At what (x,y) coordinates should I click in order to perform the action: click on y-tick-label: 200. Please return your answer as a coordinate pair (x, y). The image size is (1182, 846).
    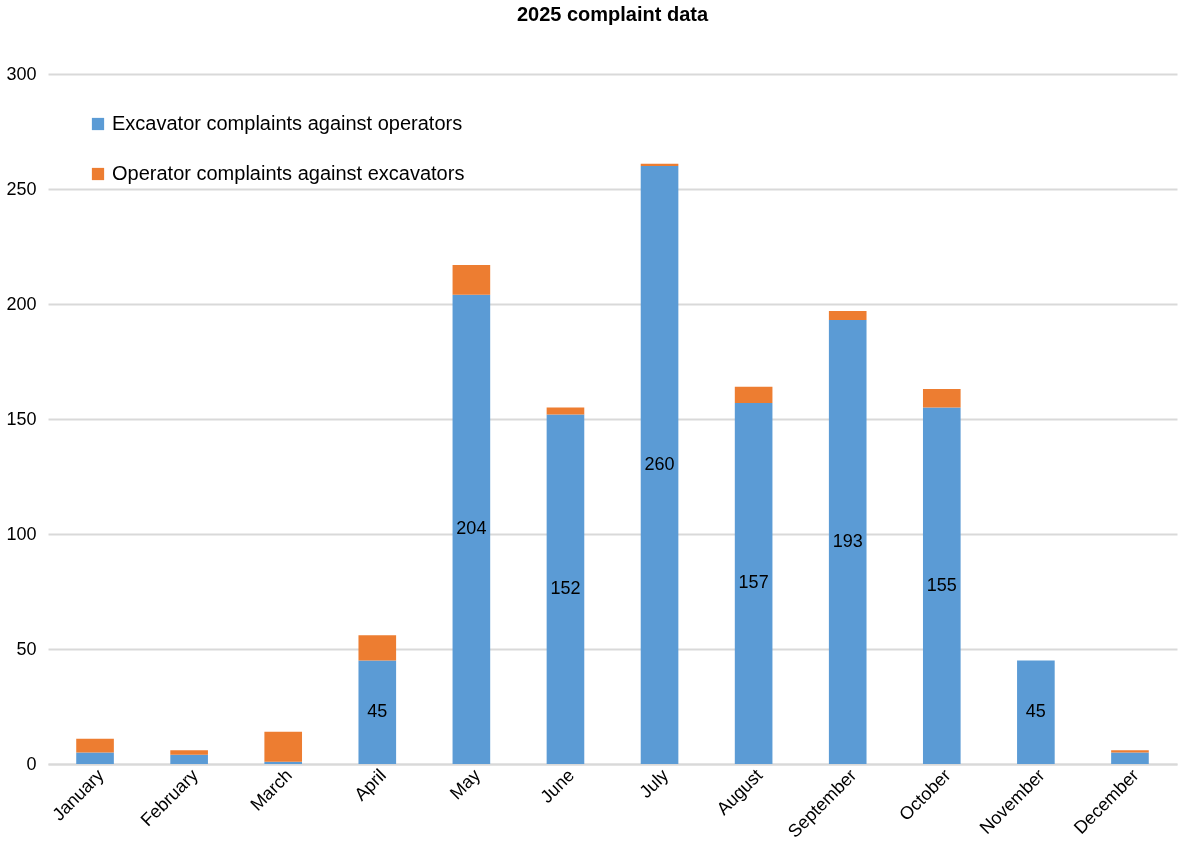
    Looking at the image, I should click on (21, 303).